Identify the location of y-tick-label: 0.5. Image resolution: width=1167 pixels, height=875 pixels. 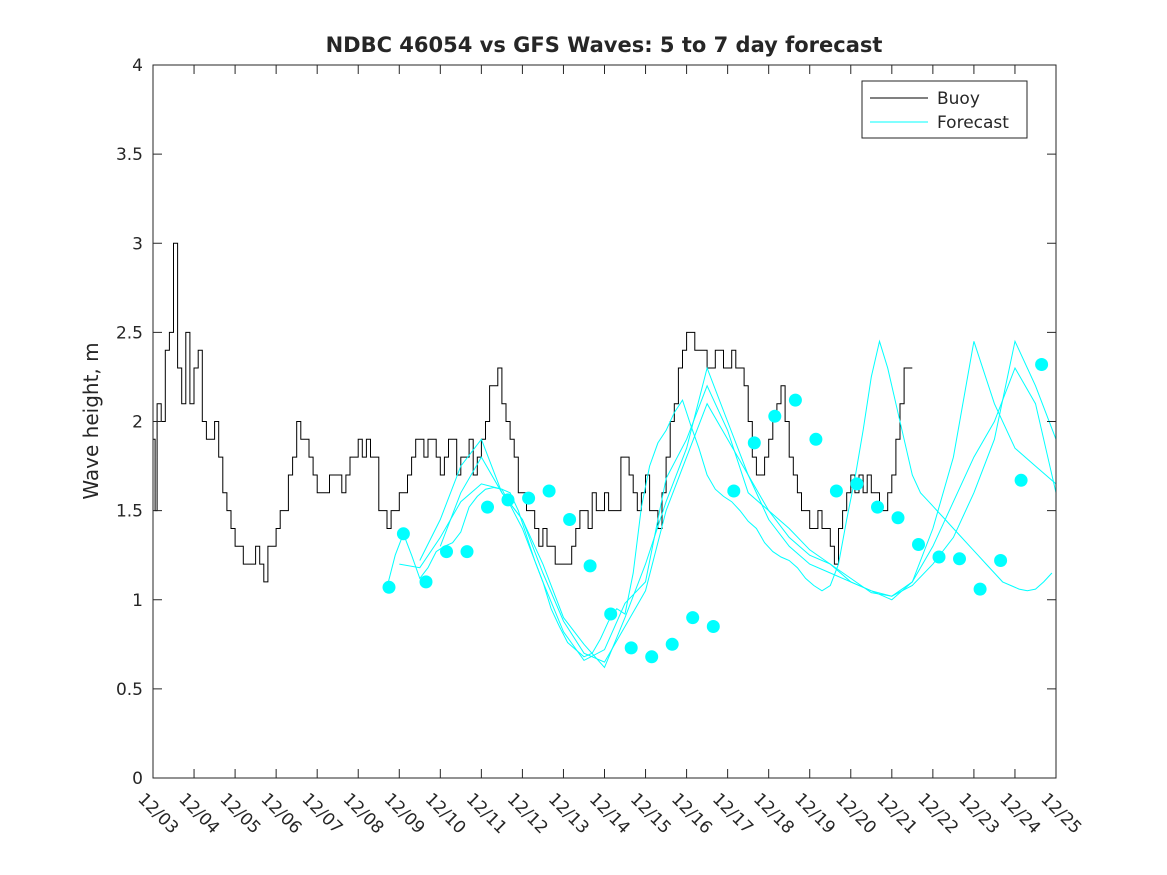
(129, 690).